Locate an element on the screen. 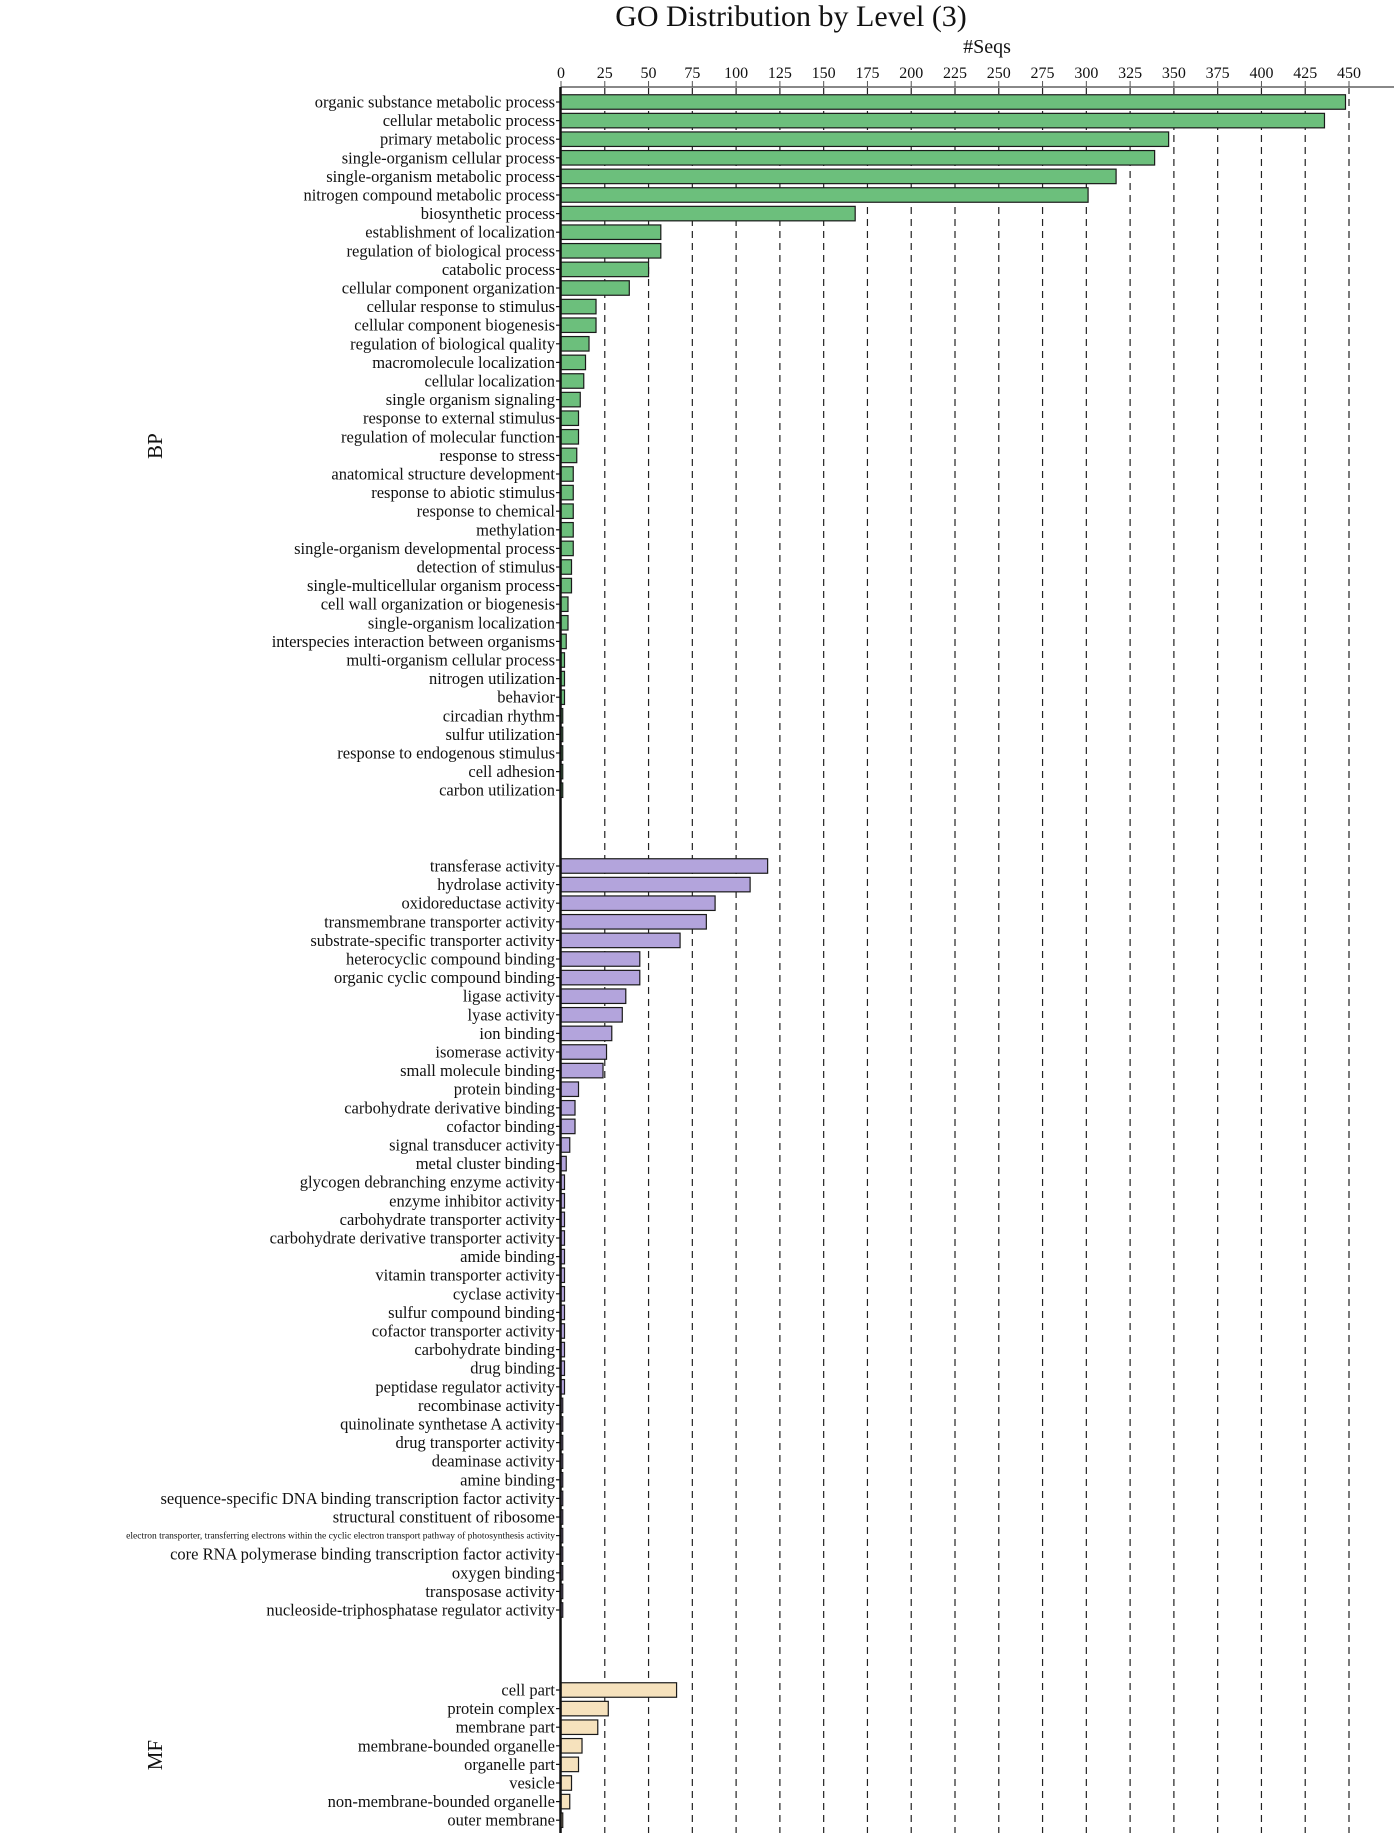  category-label: regulation of molecular function is located at coordinates (448, 436).